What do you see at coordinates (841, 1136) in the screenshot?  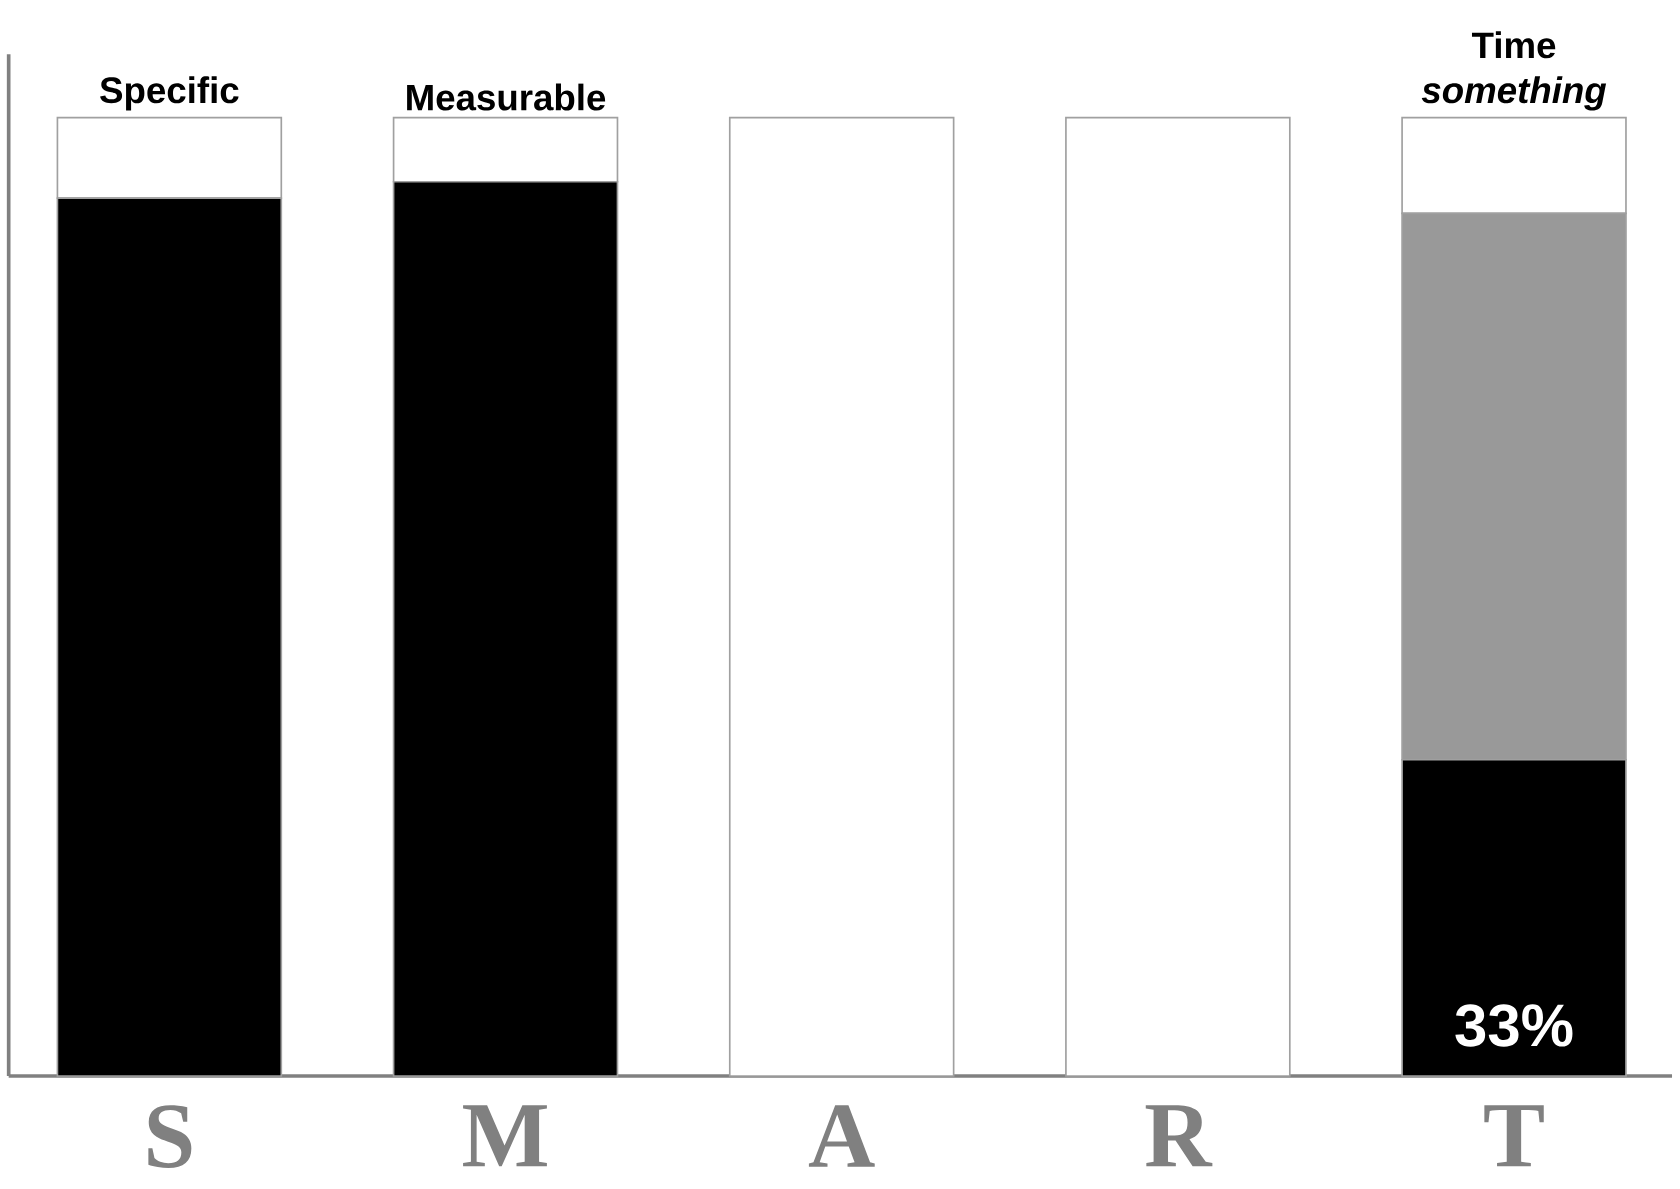 I see `x-tick-label: A` at bounding box center [841, 1136].